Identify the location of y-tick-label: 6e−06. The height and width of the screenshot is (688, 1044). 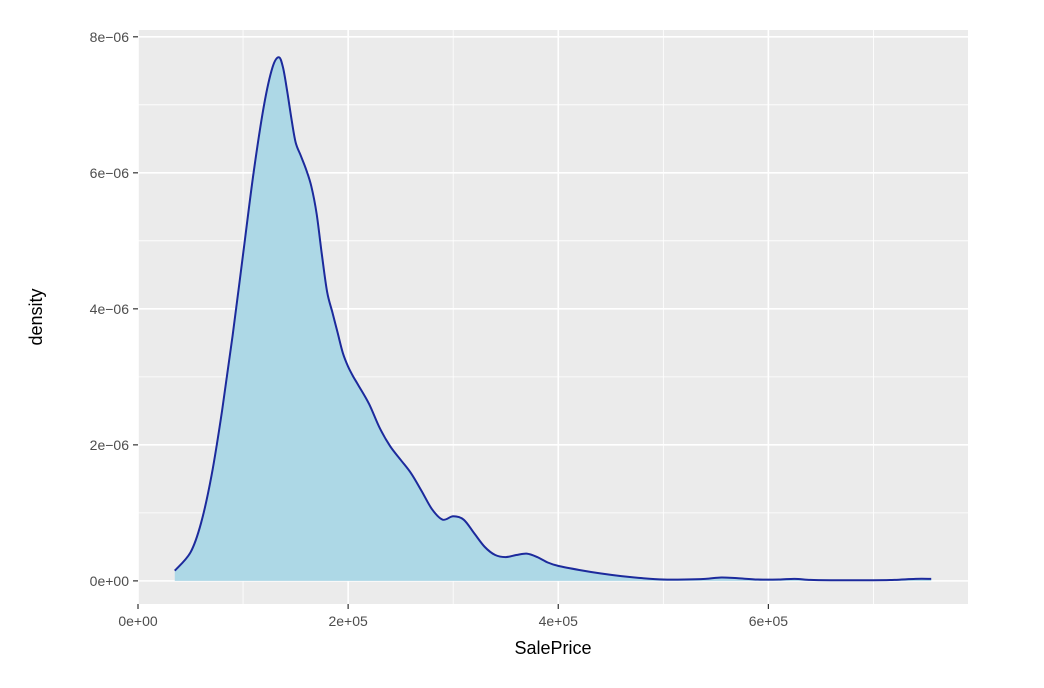
(110, 173).